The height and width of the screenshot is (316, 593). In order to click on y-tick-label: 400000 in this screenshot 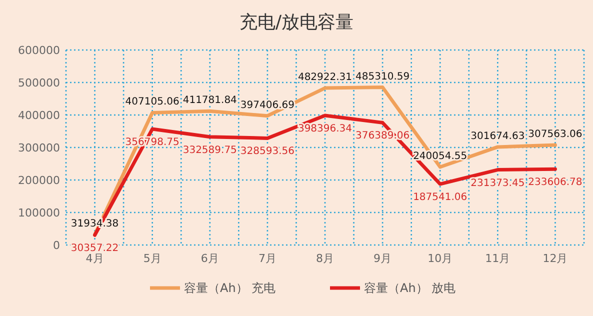, I will do `click(39, 115)`.